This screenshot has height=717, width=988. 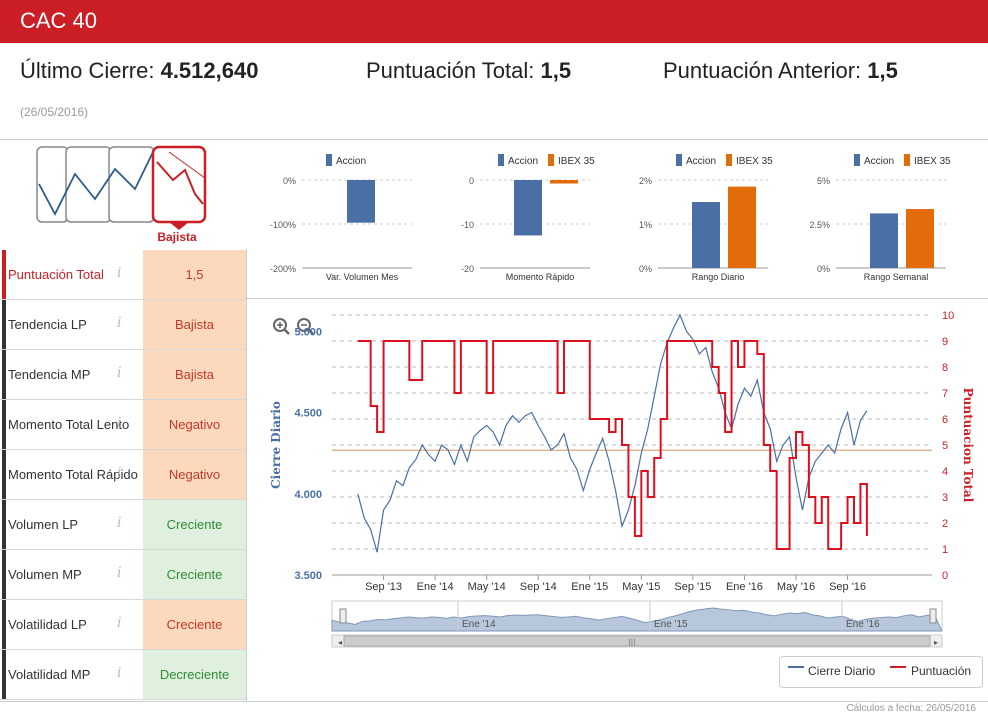 What do you see at coordinates (471, 181) in the screenshot?
I see `y-tick-label: 0` at bounding box center [471, 181].